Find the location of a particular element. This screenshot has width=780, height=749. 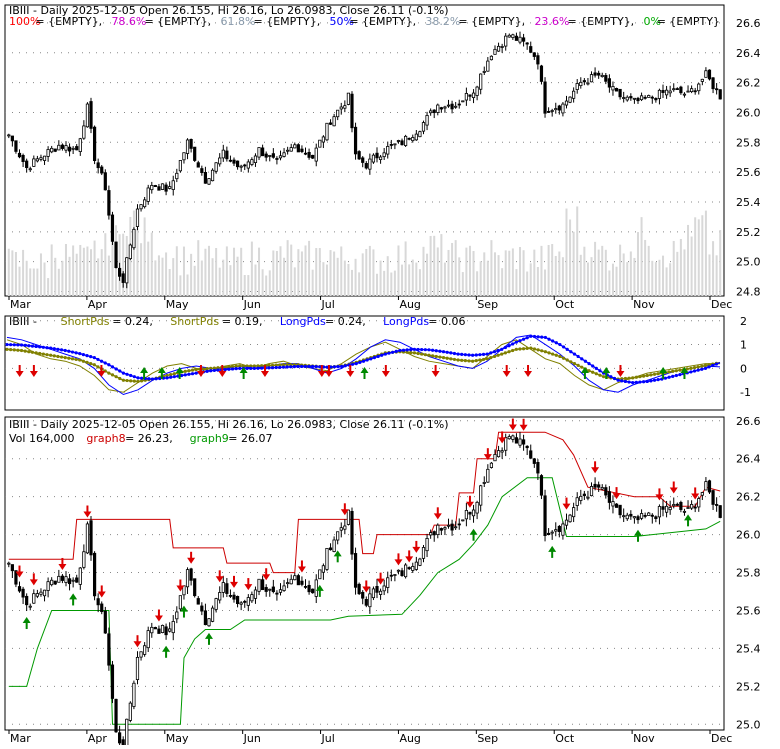

band-header-part: Vol 164,000 is located at coordinates (41, 438).